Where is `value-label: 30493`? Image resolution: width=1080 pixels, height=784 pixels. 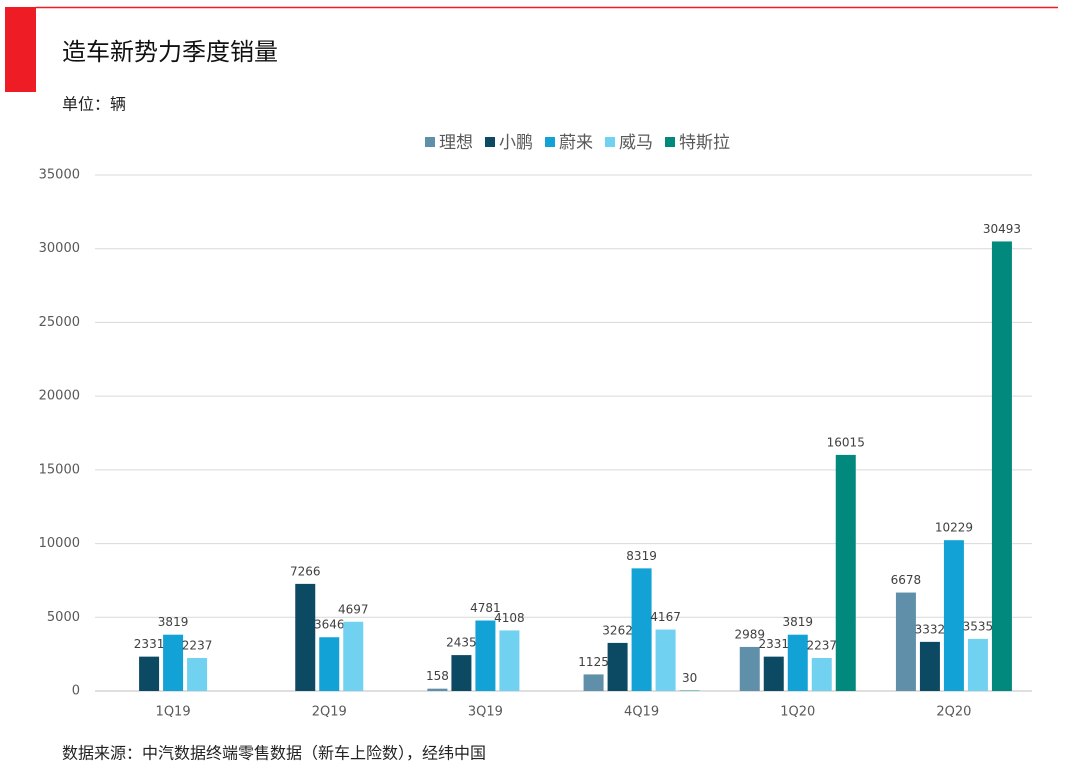
value-label: 30493 is located at coordinates (1002, 229).